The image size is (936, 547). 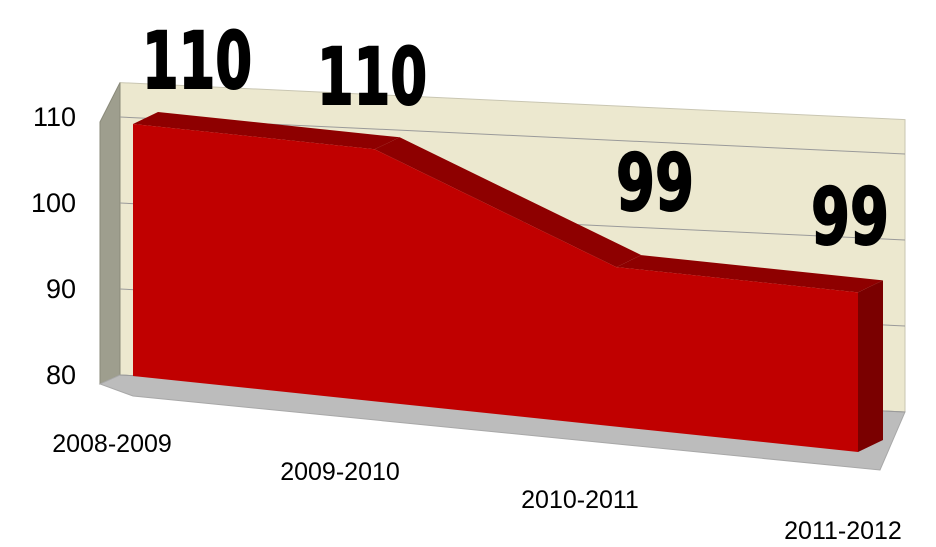 What do you see at coordinates (580, 500) in the screenshot?
I see `x-category-label: 2010-2011` at bounding box center [580, 500].